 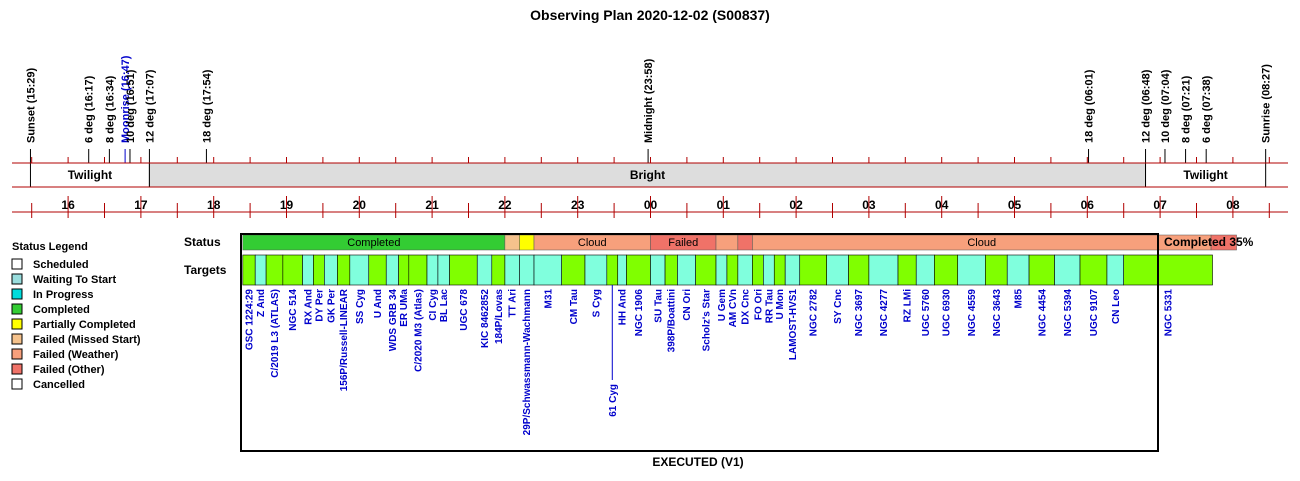 I want to click on target-name: DY Per, so click(x=319, y=305).